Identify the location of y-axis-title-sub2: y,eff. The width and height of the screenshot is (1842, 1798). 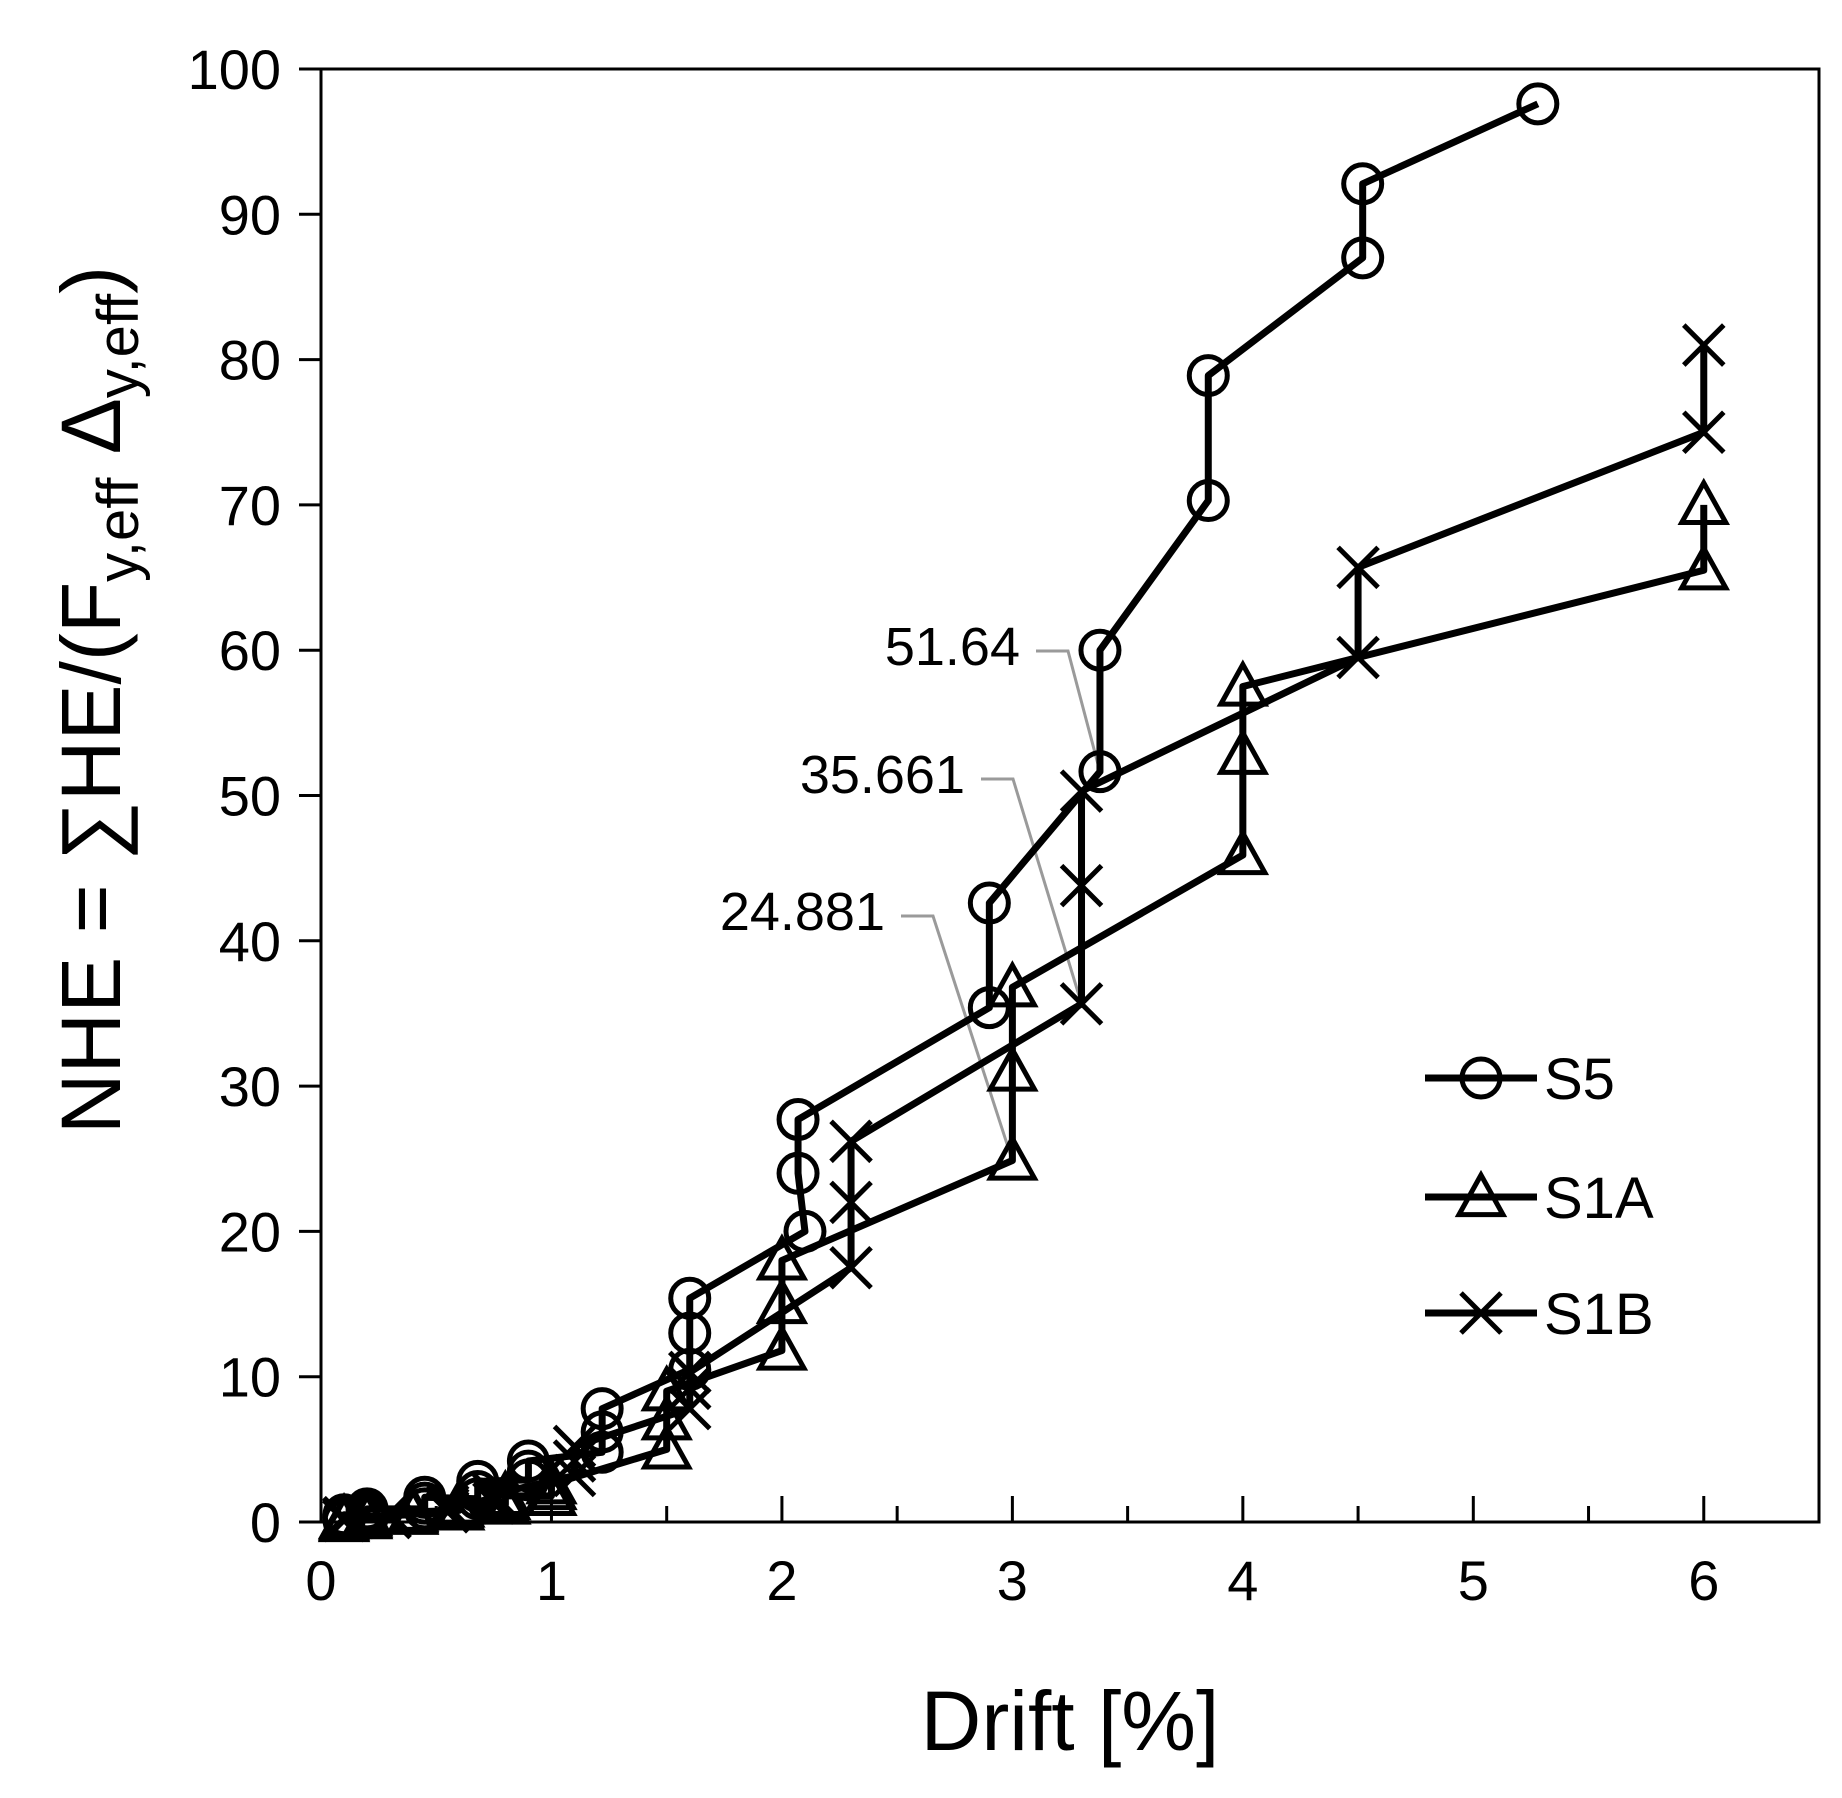
(118, 345).